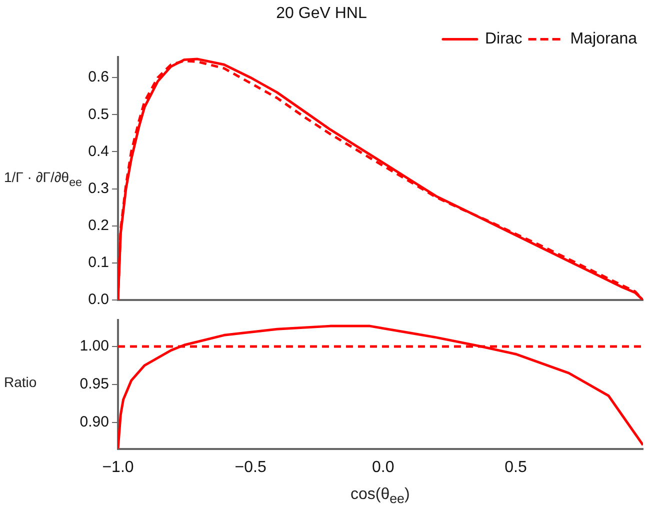 This screenshot has width=645, height=516. Describe the element at coordinates (515, 467) in the screenshot. I see `x-tick-label: 0.5` at that location.